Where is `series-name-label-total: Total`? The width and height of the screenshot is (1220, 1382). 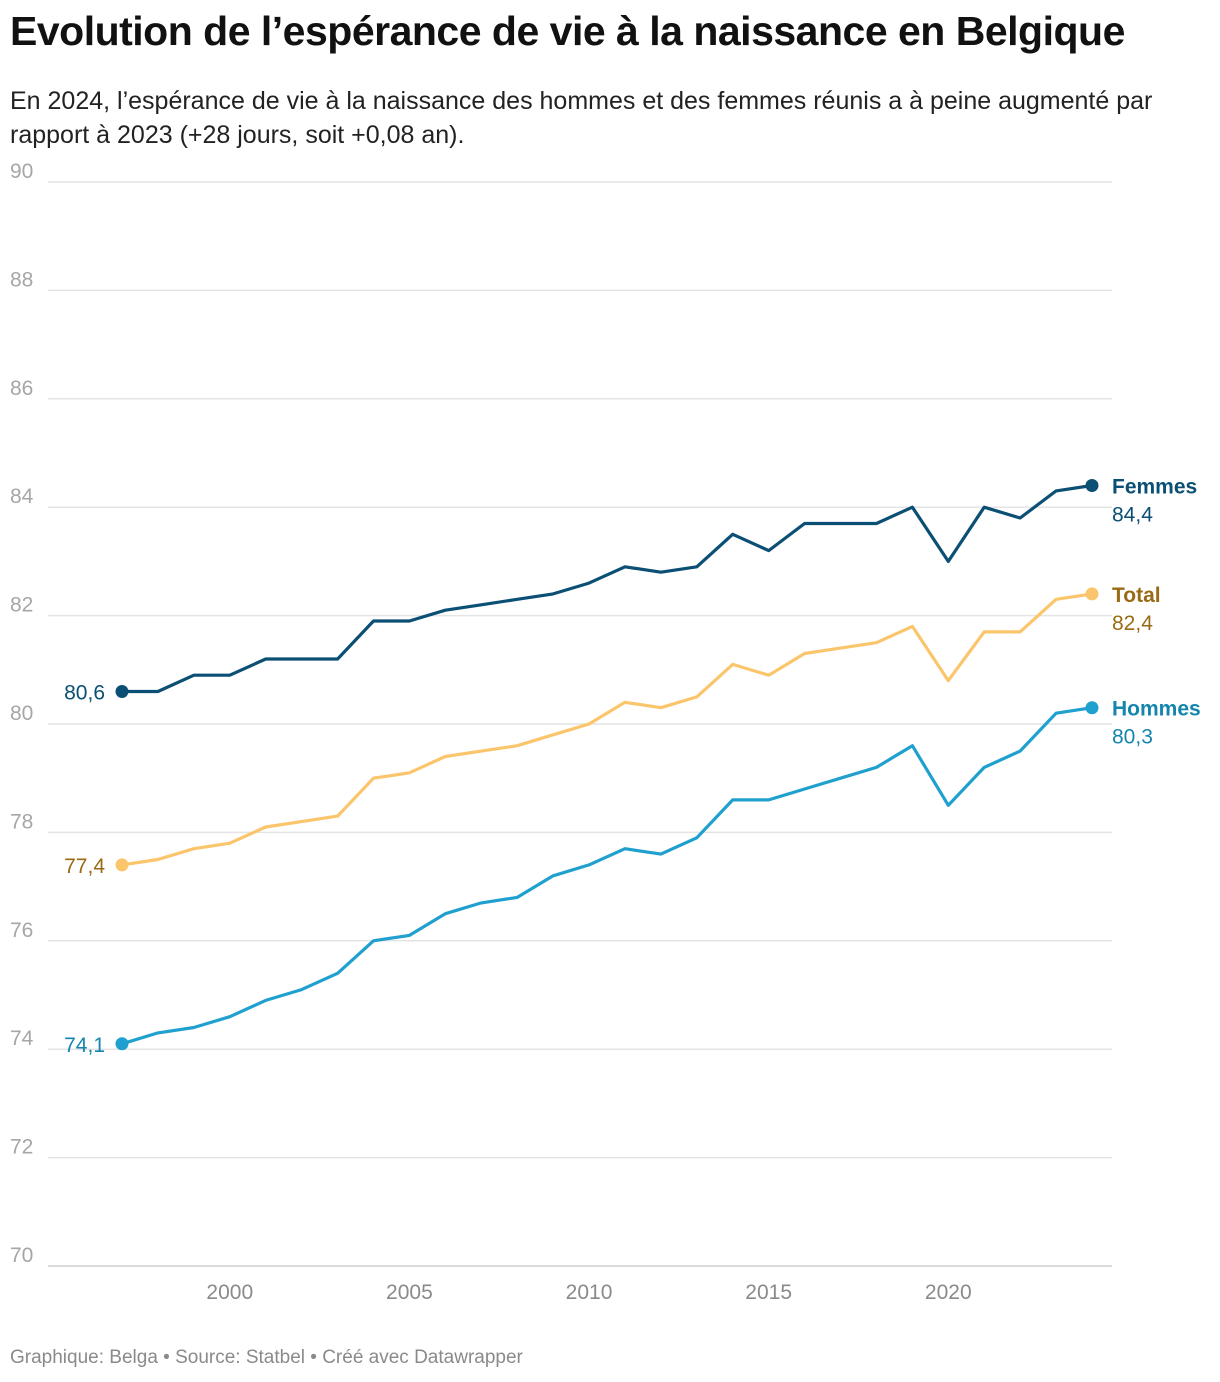
series-name-label-total: Total is located at coordinates (1136, 595).